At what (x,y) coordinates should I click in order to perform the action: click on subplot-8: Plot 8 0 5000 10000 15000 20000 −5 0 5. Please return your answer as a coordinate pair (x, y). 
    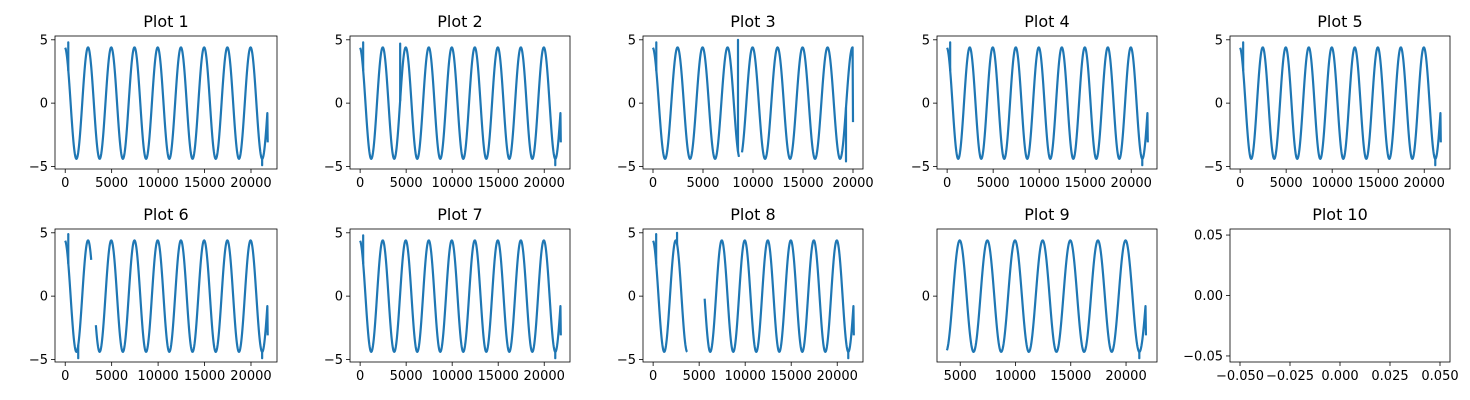
    Looking at the image, I should click on (740, 294).